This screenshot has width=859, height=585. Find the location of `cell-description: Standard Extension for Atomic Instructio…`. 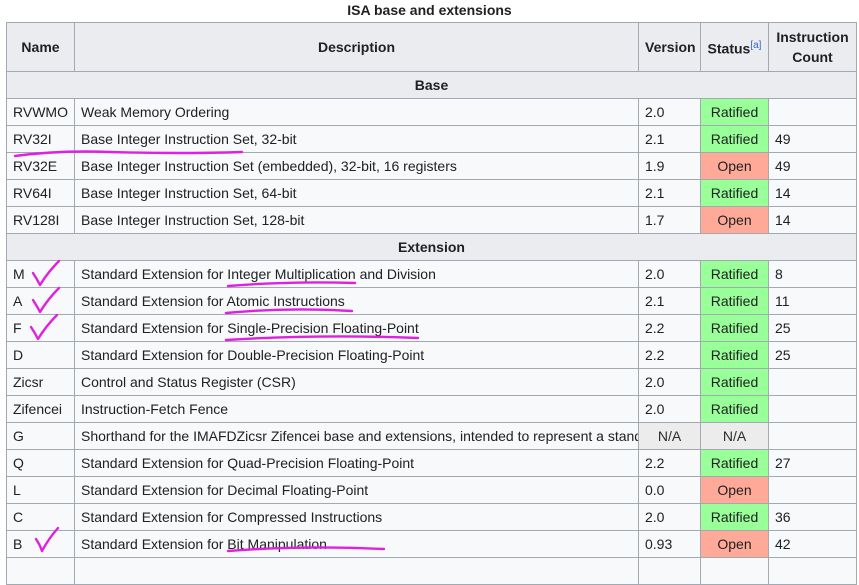

cell-description: Standard Extension for Atomic Instructio… is located at coordinates (356, 301).